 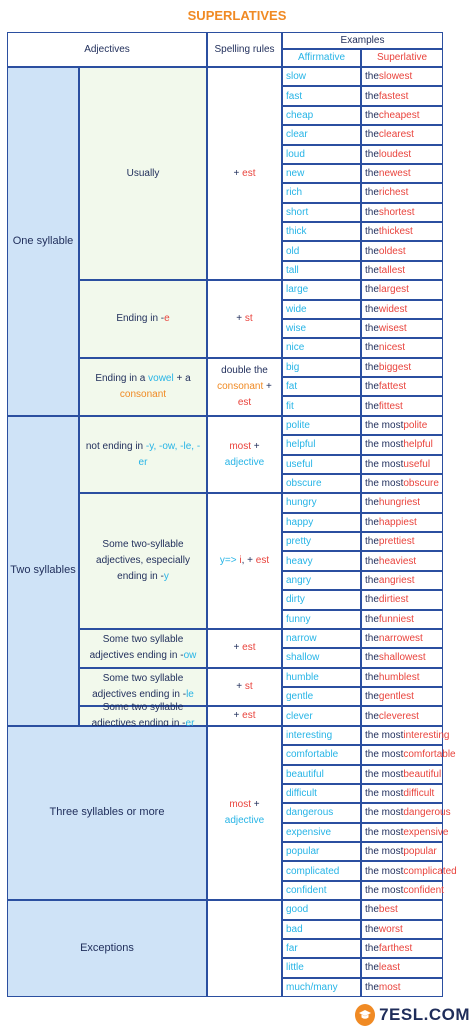 I want to click on affirmative-word: little, so click(x=321, y=968).